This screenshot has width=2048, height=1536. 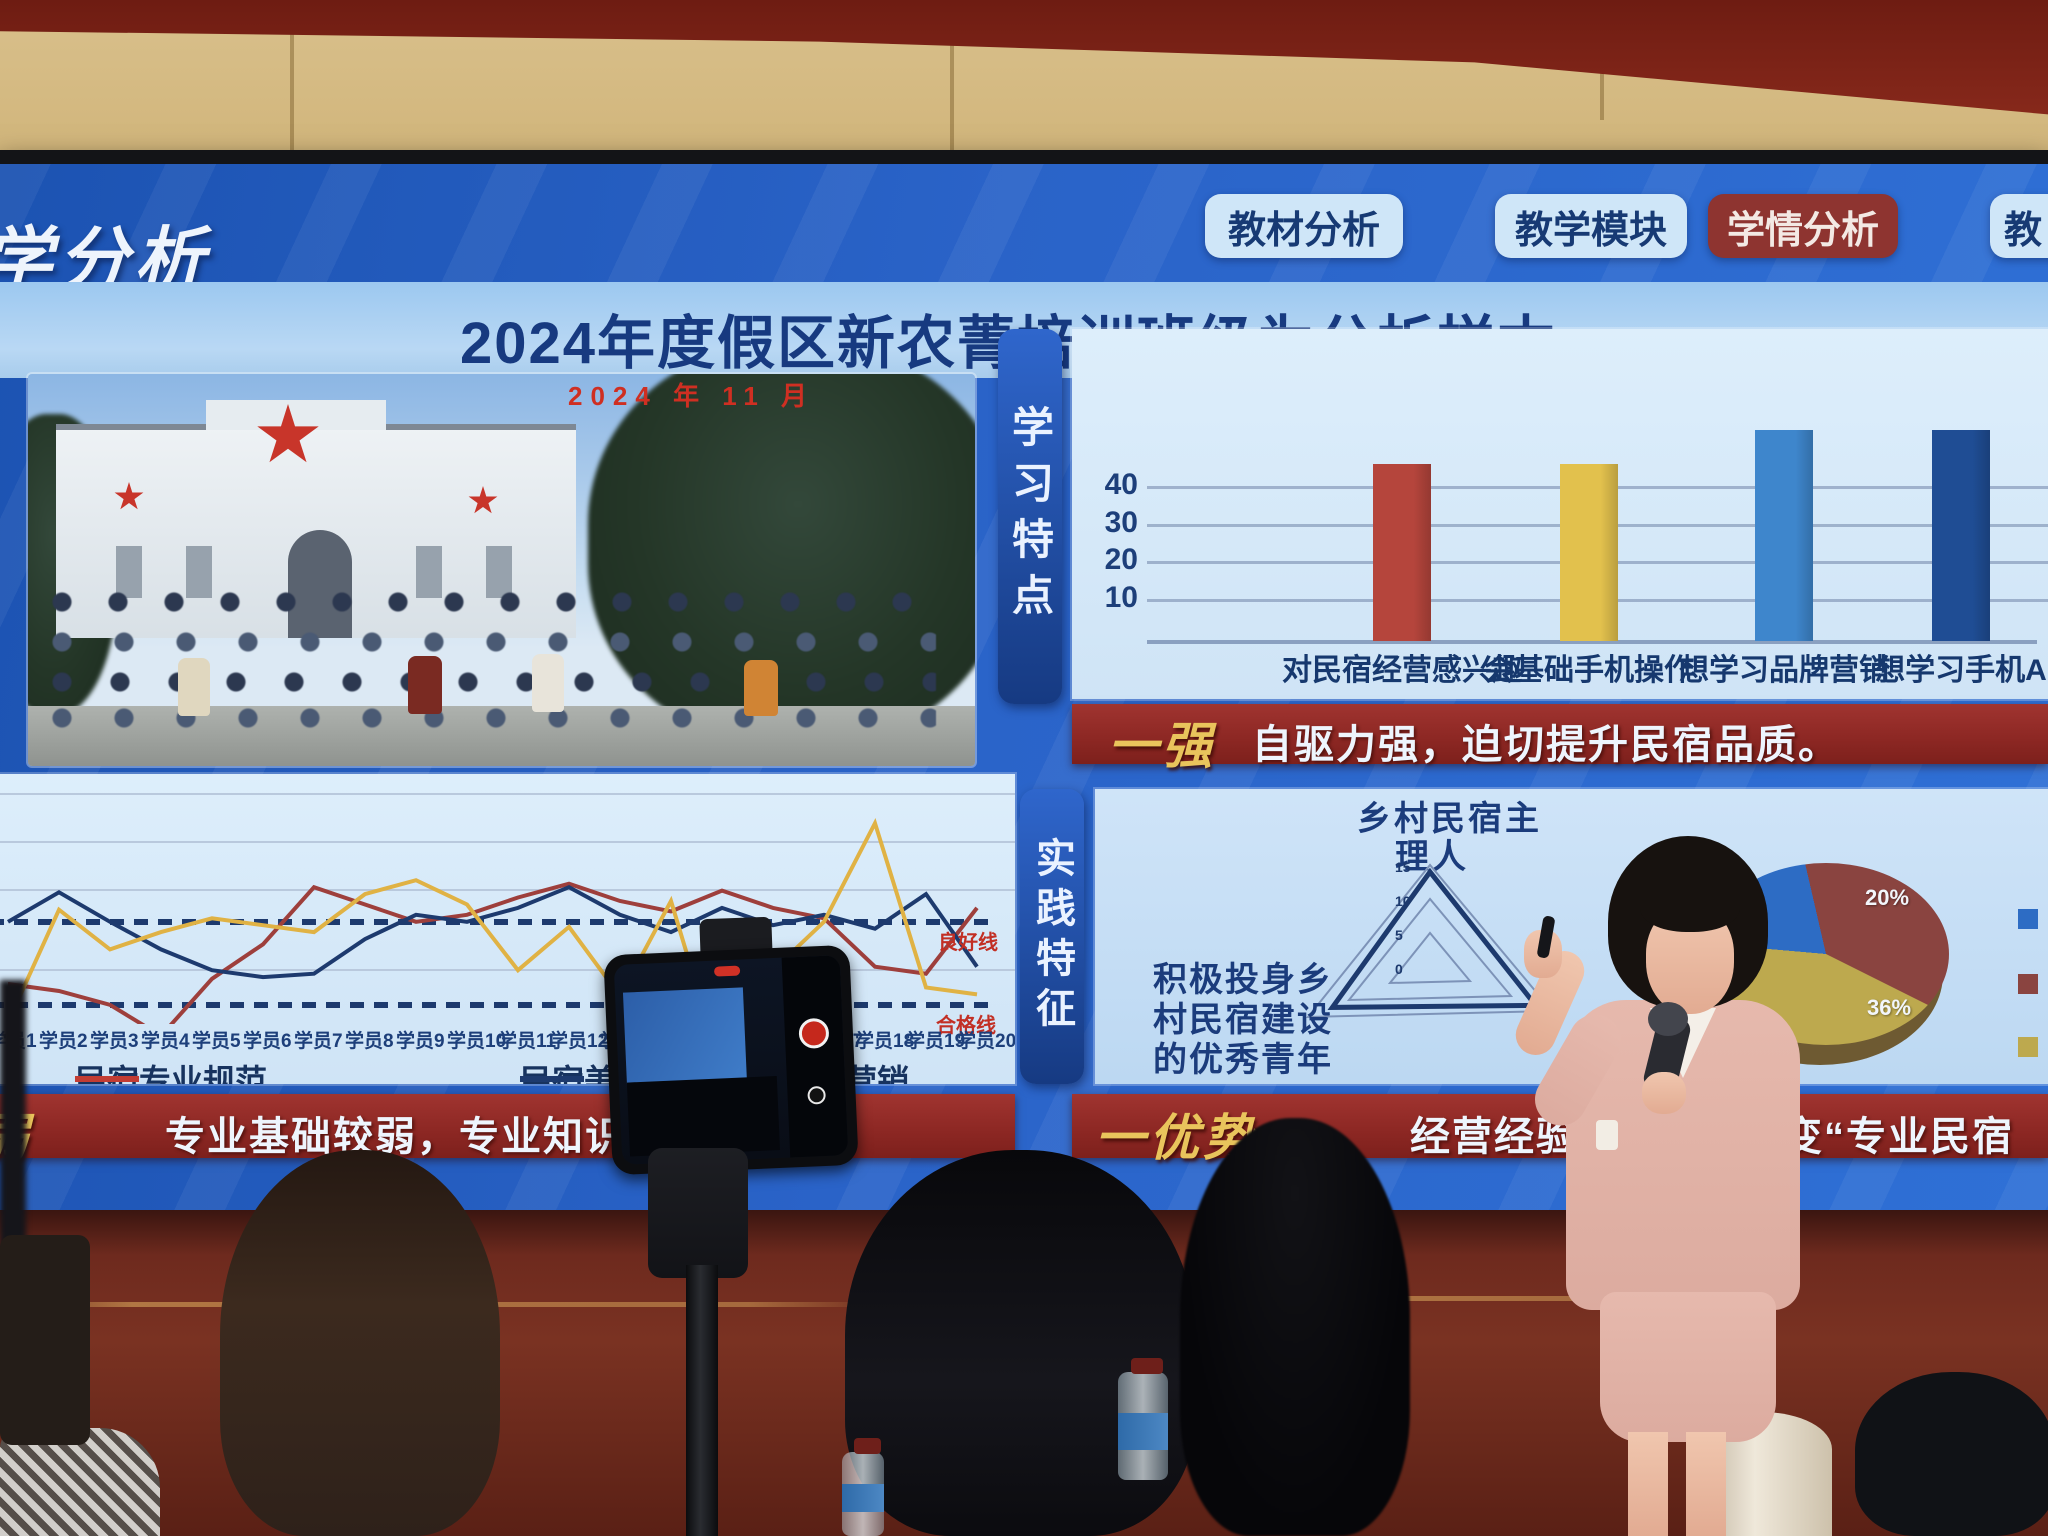 What do you see at coordinates (1460, 1298) in the screenshot?
I see `wall-trim` at bounding box center [1460, 1298].